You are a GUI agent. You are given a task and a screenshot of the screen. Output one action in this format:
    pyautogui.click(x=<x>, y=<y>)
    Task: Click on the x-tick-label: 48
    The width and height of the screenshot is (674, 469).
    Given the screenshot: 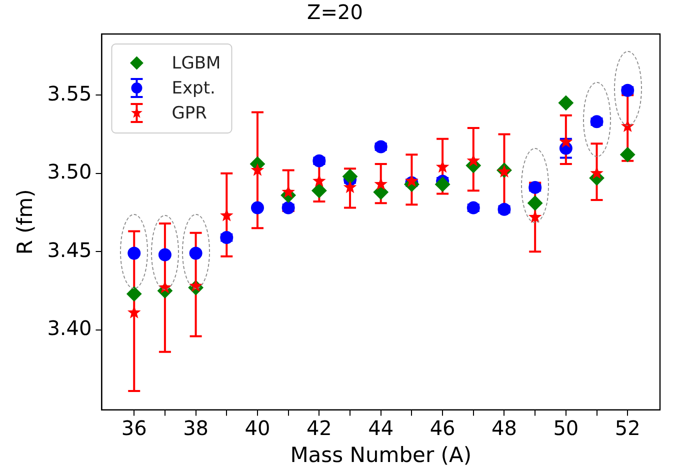 What is the action you would take?
    pyautogui.click(x=504, y=428)
    